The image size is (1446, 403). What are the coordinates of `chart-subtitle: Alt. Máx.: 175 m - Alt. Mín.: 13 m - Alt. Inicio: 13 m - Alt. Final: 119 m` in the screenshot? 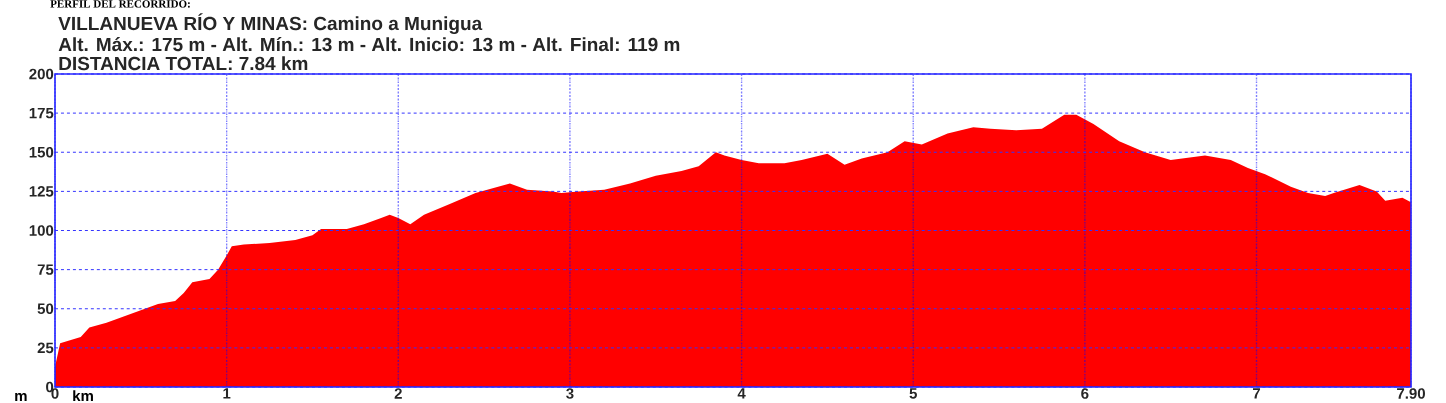 It's located at (369, 44).